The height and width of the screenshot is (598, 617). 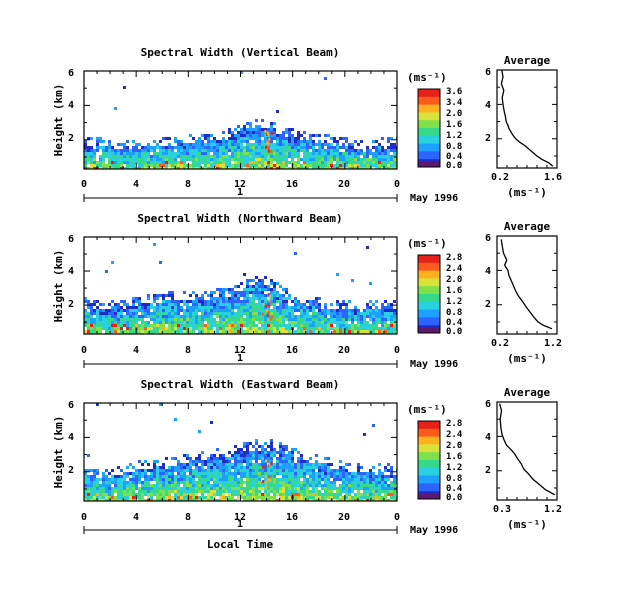 What do you see at coordinates (240, 384) in the screenshot?
I see `panel-title: Spectral Width (Eastward Beam)` at bounding box center [240, 384].